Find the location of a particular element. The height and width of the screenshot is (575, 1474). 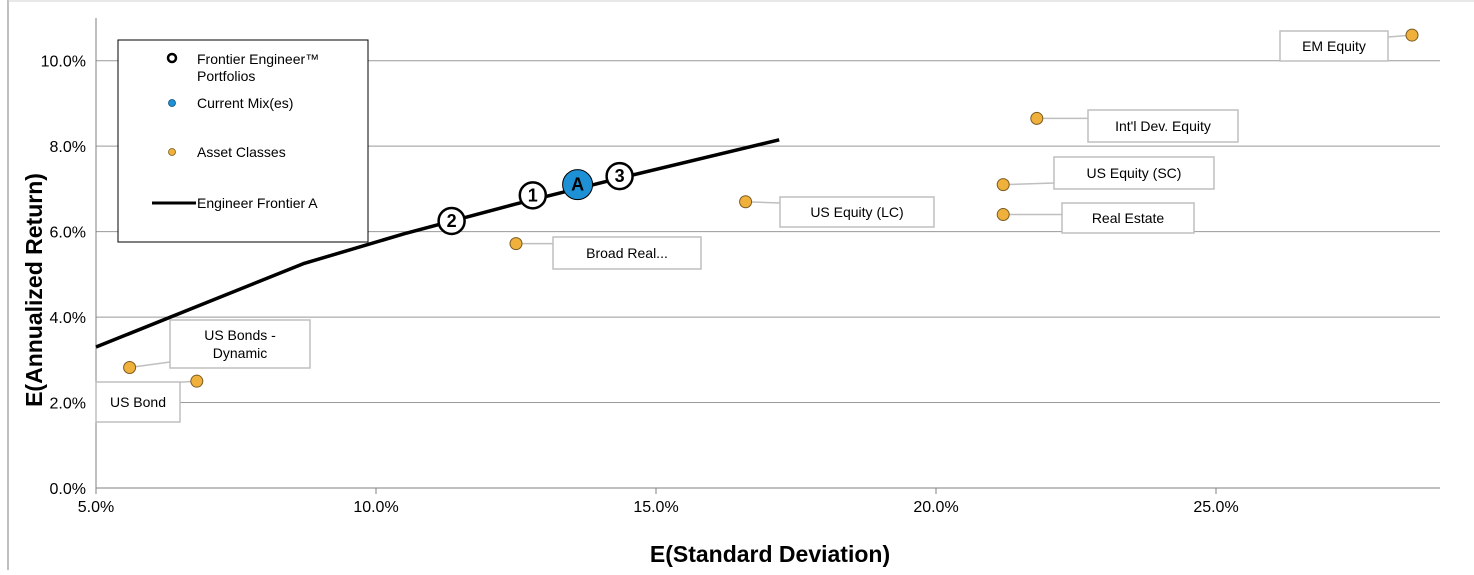

callout-label: US Equity (LC) is located at coordinates (856, 212).